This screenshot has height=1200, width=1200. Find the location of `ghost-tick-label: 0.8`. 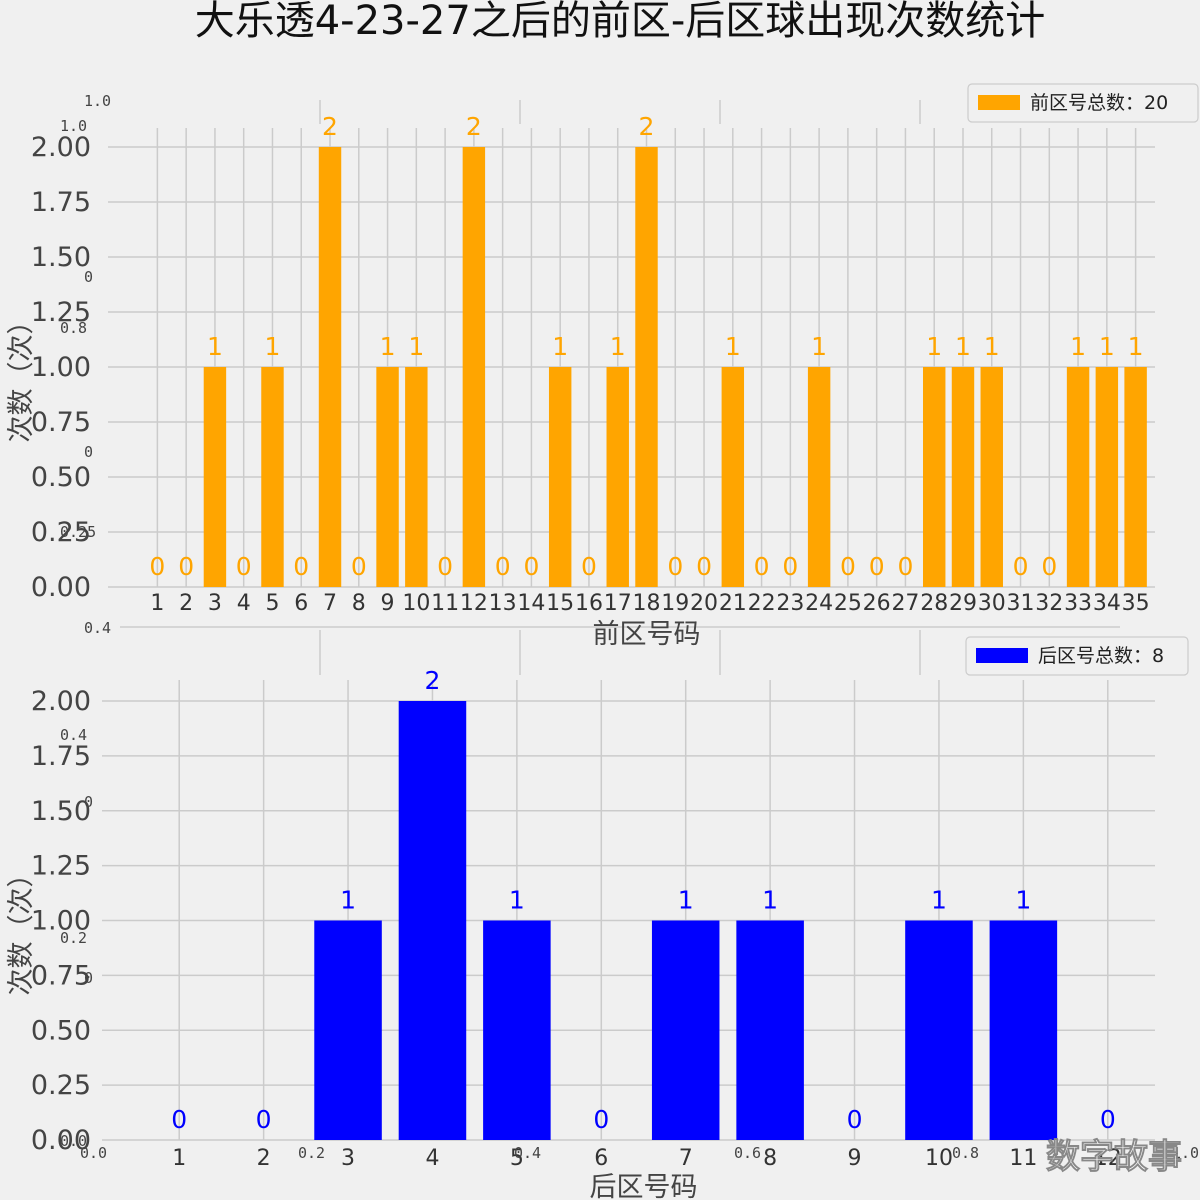

ghost-tick-label: 0.8 is located at coordinates (73, 328).